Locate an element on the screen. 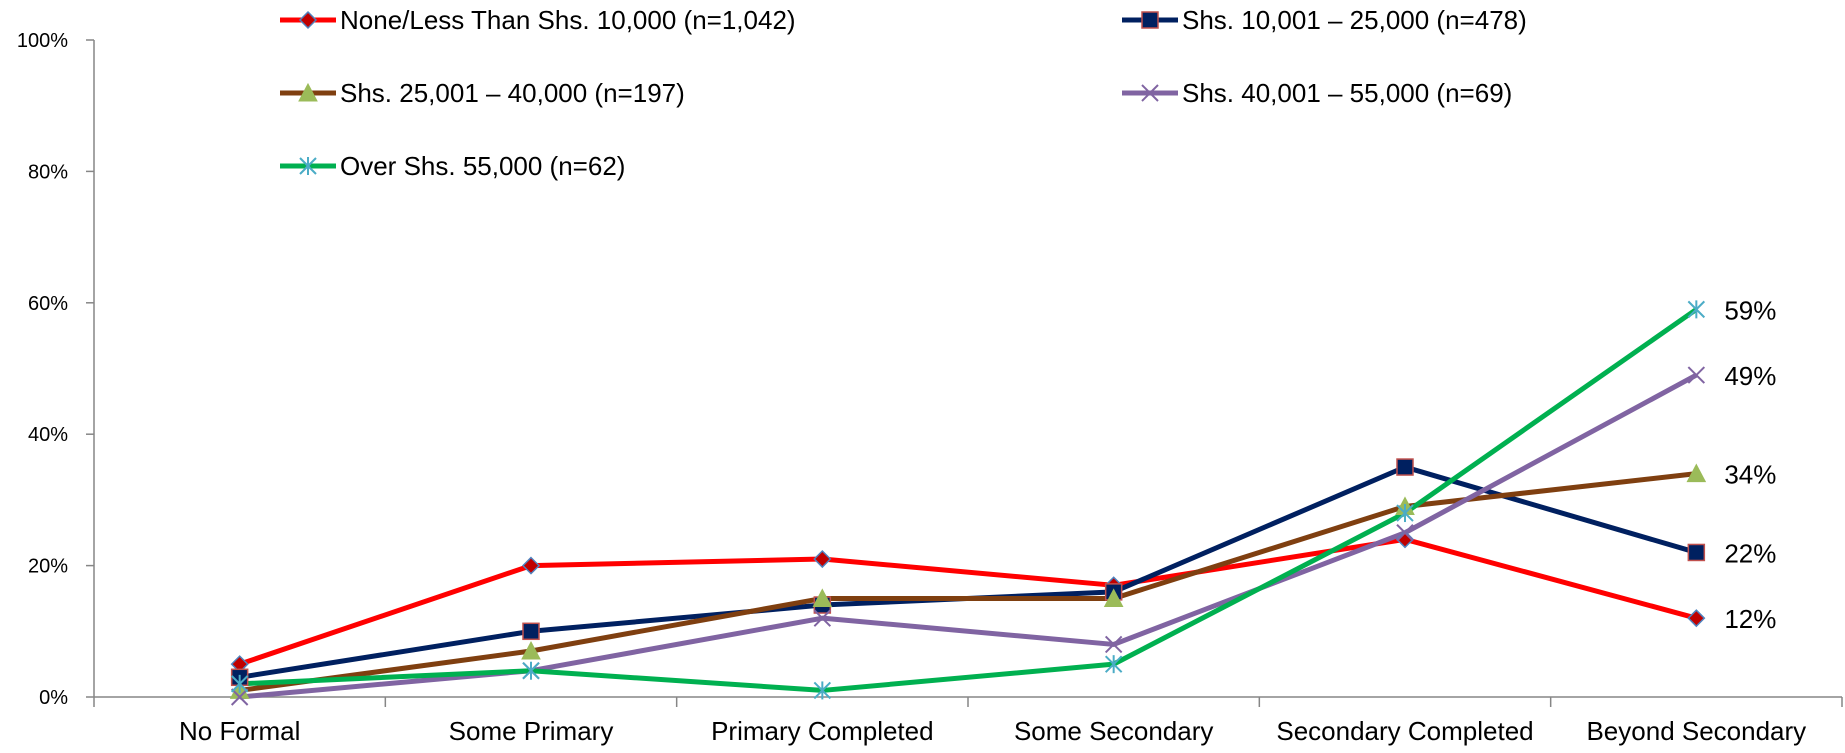 The height and width of the screenshot is (753, 1845). legend-entry: Shs. 40,001 – 55,000 (n=69) is located at coordinates (1317, 93).